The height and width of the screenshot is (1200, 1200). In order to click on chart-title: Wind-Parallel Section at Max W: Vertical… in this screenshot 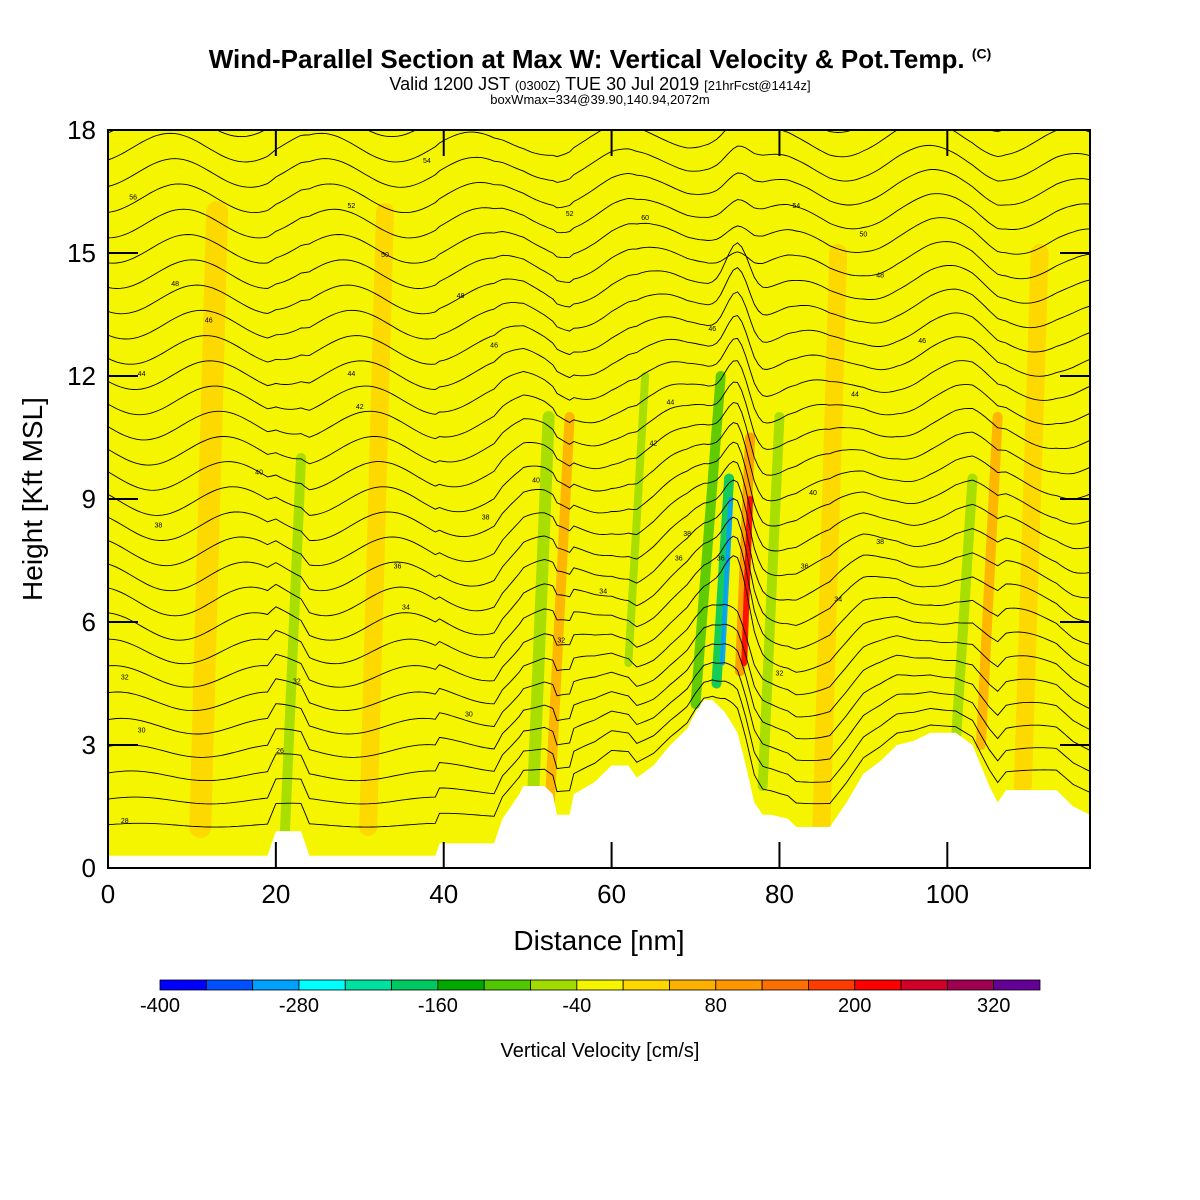, I will do `click(600, 59)`.